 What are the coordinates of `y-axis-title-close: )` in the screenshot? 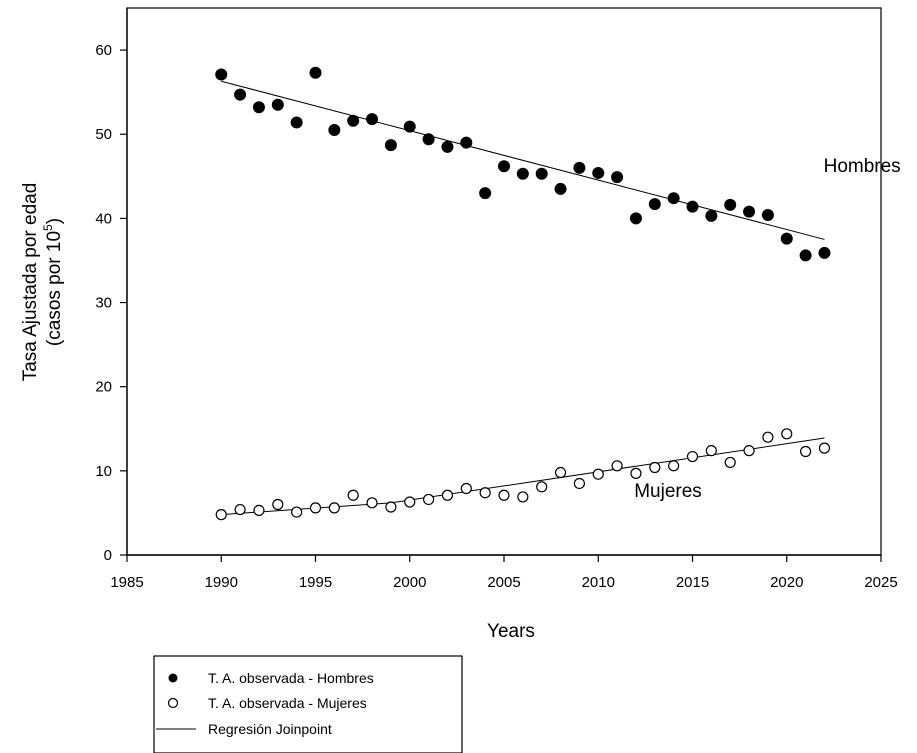 It's located at (54, 221).